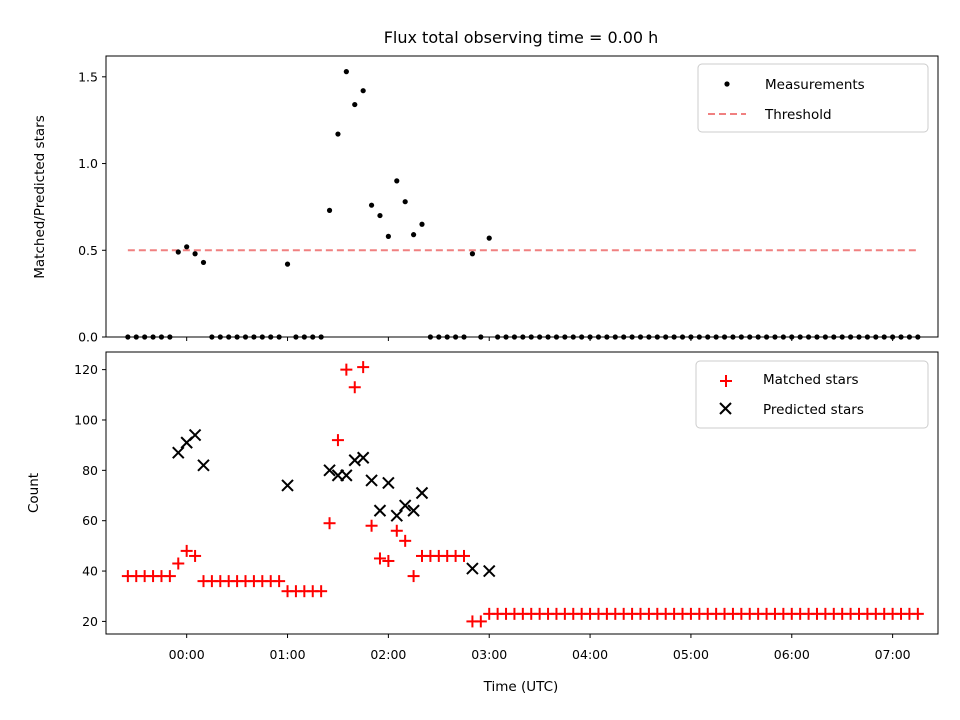 The image size is (960, 720). I want to click on count-x-axis-label: Time (UTC), so click(521, 687).